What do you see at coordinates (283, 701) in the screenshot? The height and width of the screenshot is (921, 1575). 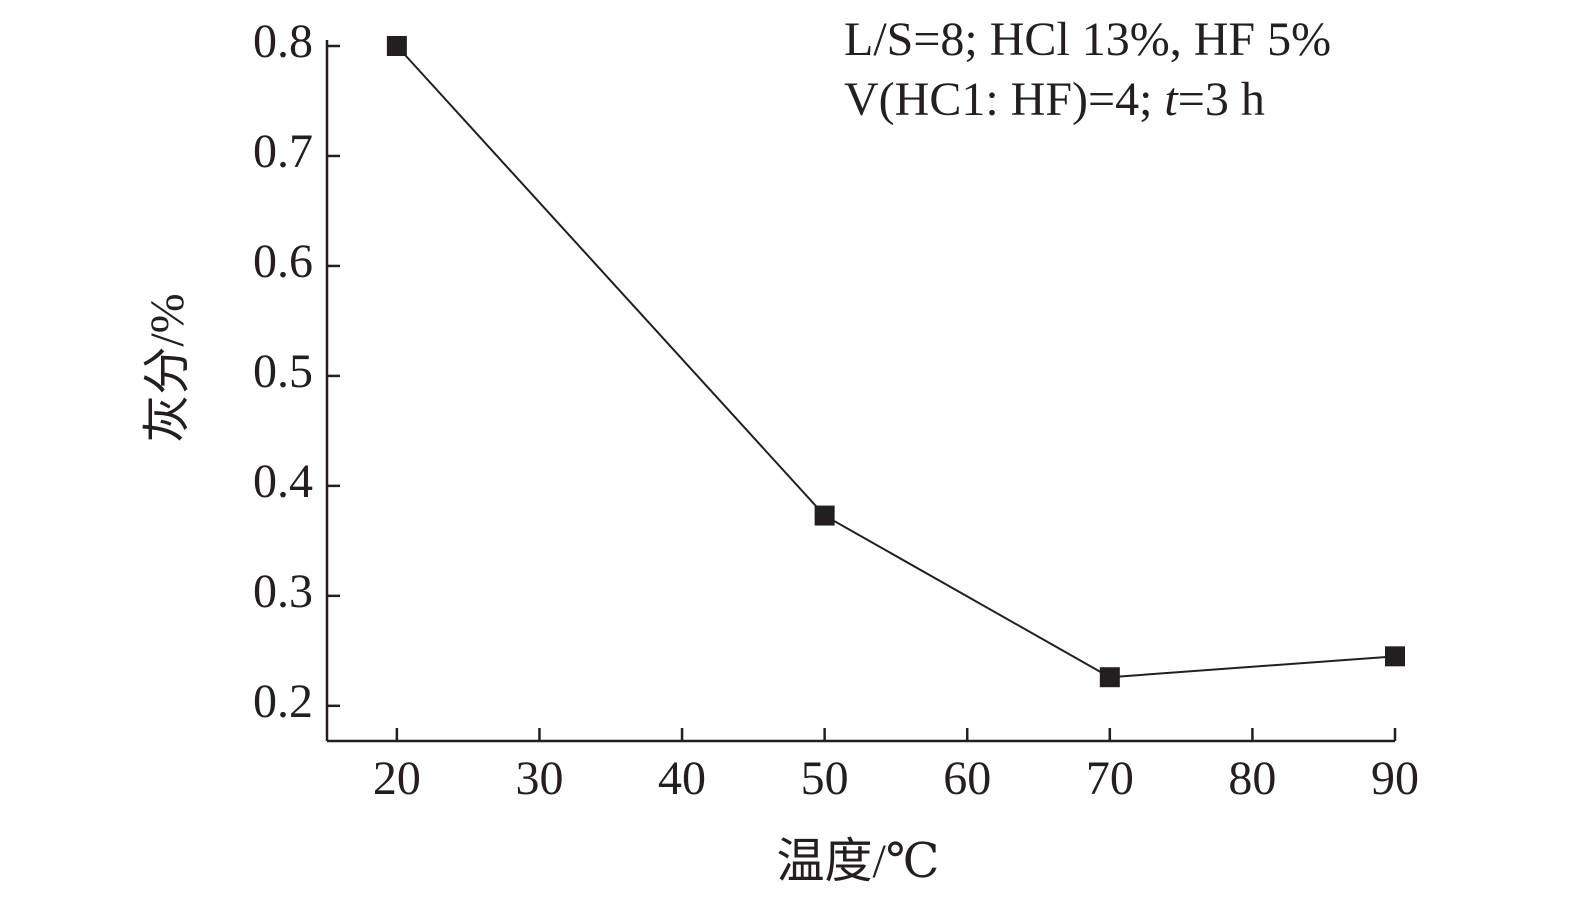 I see `y-tick-label: 0.2` at bounding box center [283, 701].